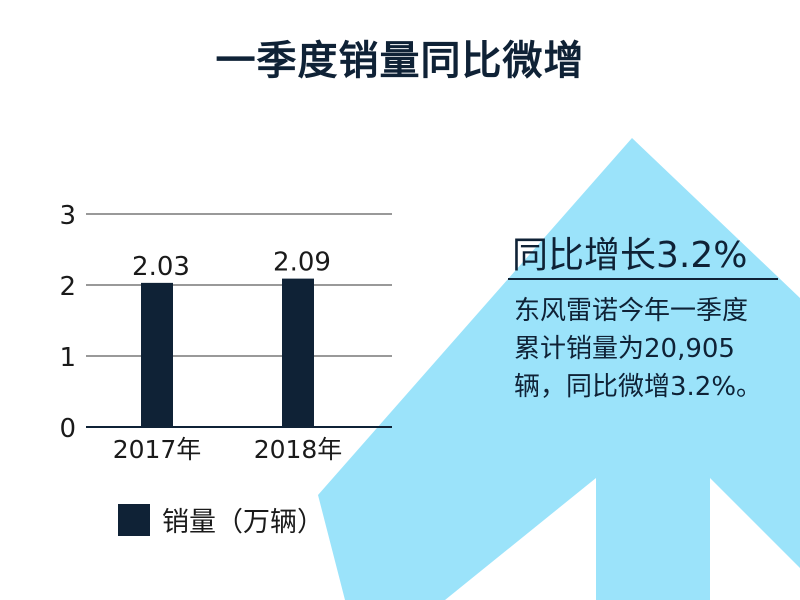 Image resolution: width=800 pixels, height=600 pixels. Describe the element at coordinates (161, 267) in the screenshot. I see `data-label: 2.03` at that location.